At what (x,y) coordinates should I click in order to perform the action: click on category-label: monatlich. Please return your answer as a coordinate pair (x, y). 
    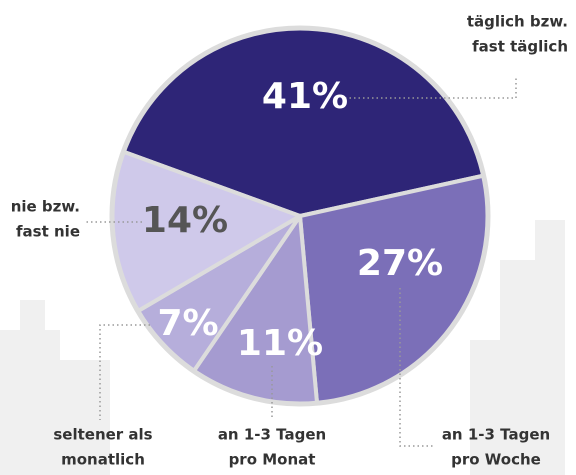
    Looking at the image, I should click on (103, 460).